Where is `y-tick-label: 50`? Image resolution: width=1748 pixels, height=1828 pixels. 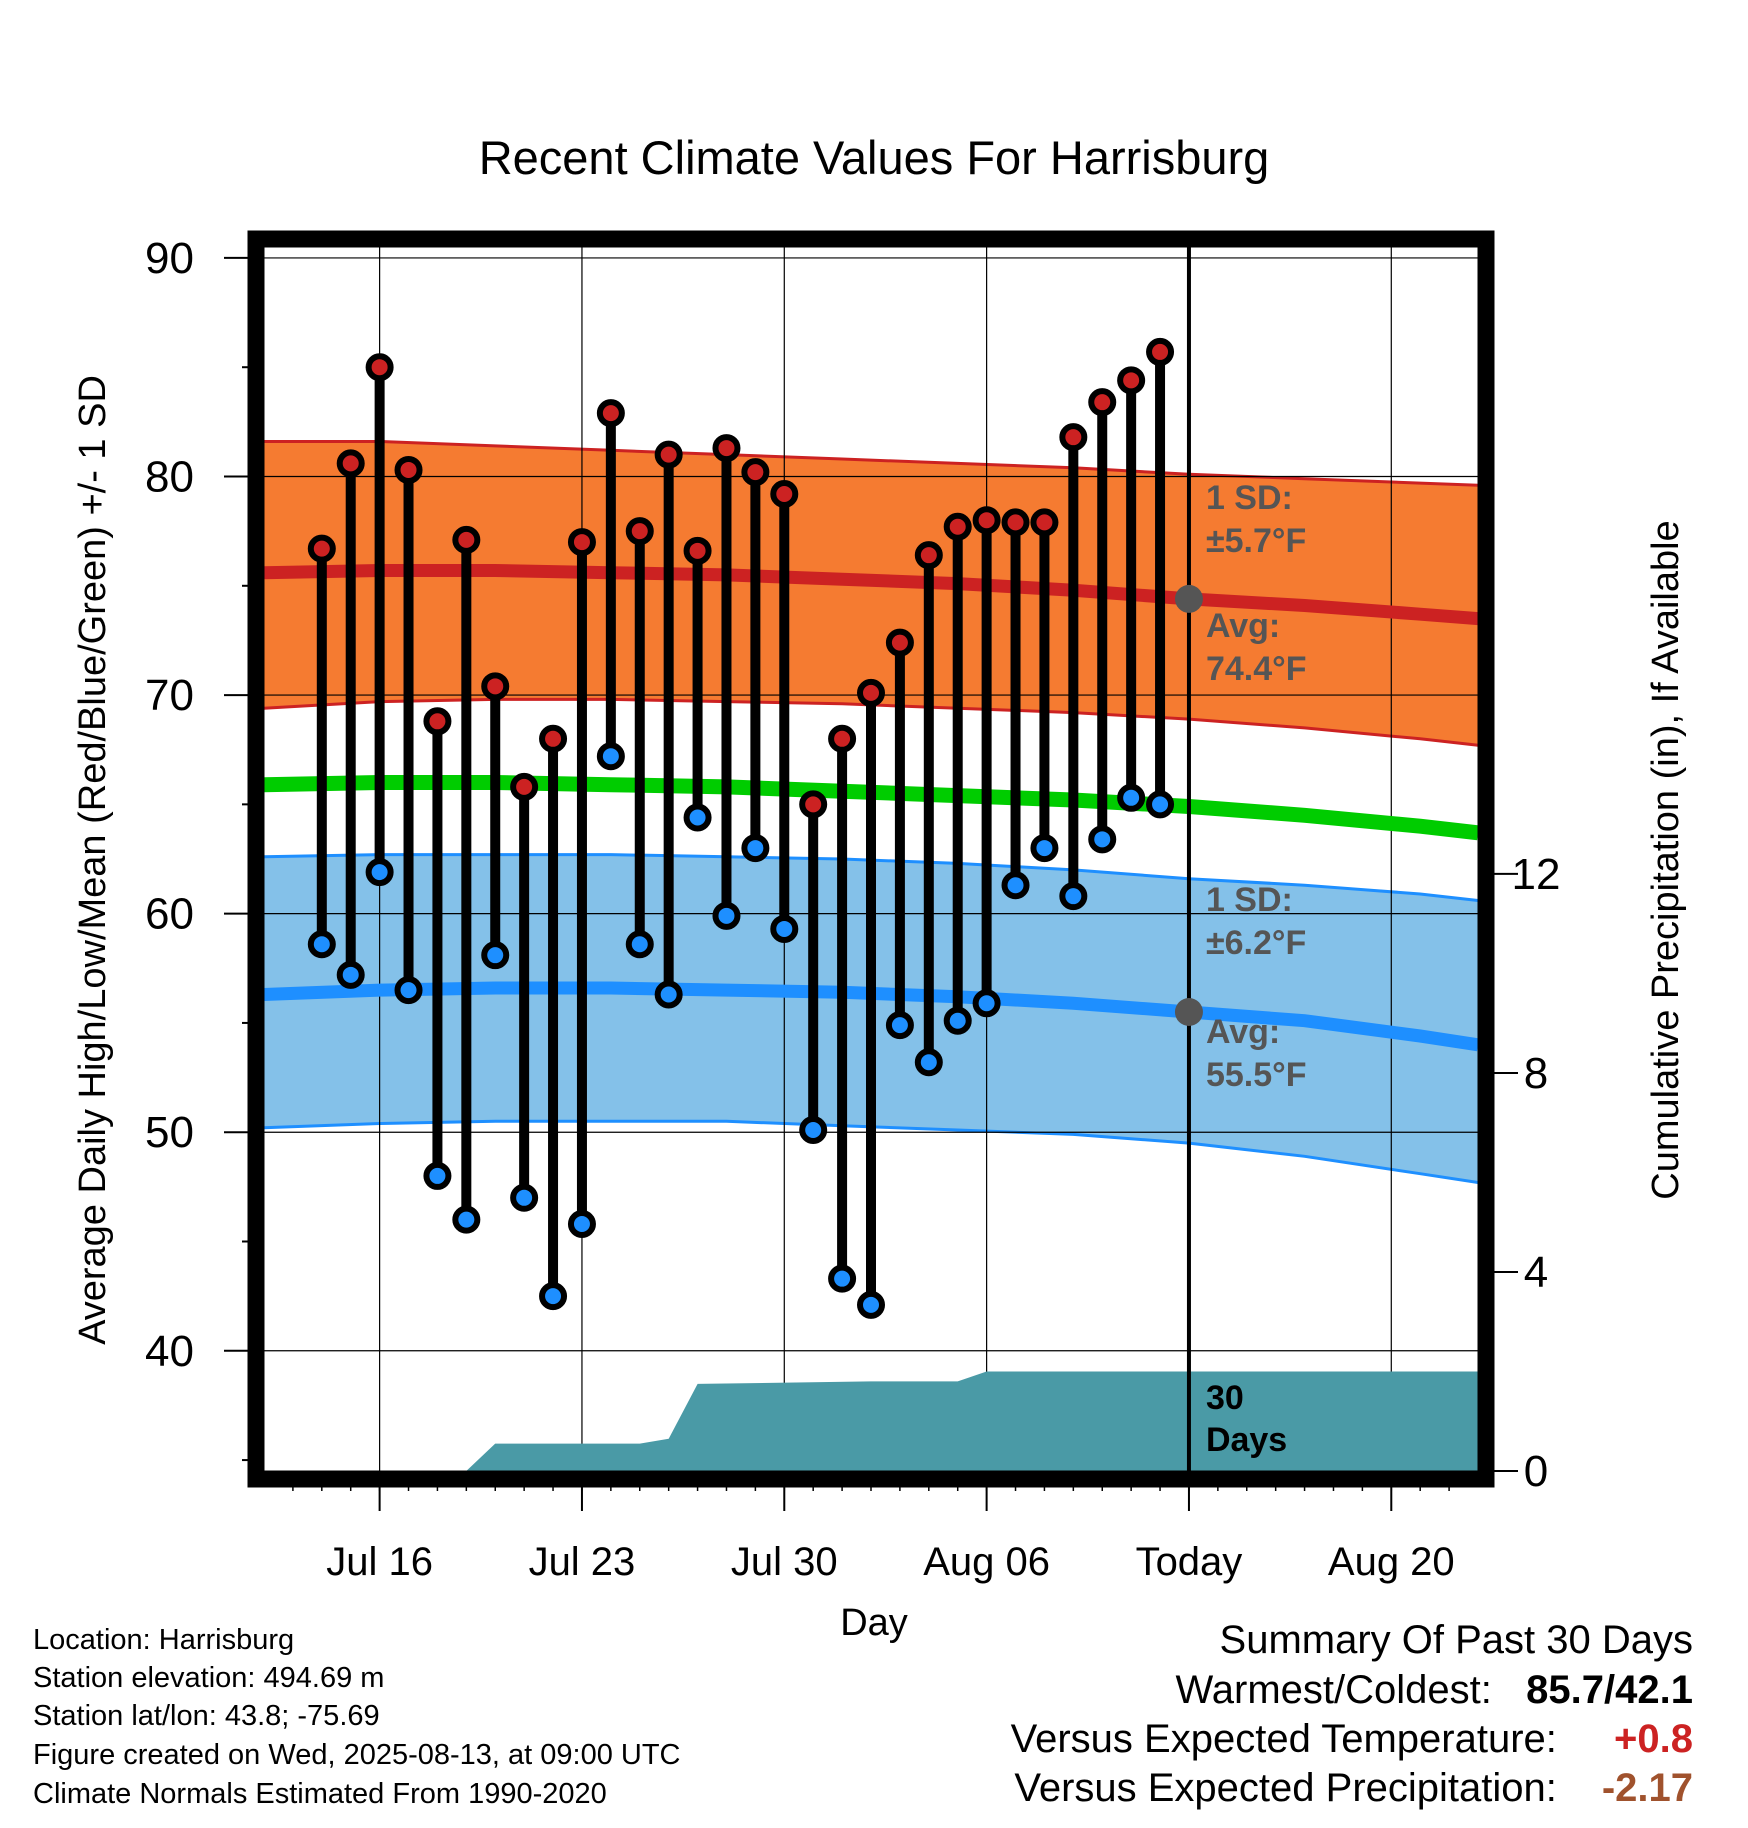 y-tick-label: 50 is located at coordinates (169, 1132).